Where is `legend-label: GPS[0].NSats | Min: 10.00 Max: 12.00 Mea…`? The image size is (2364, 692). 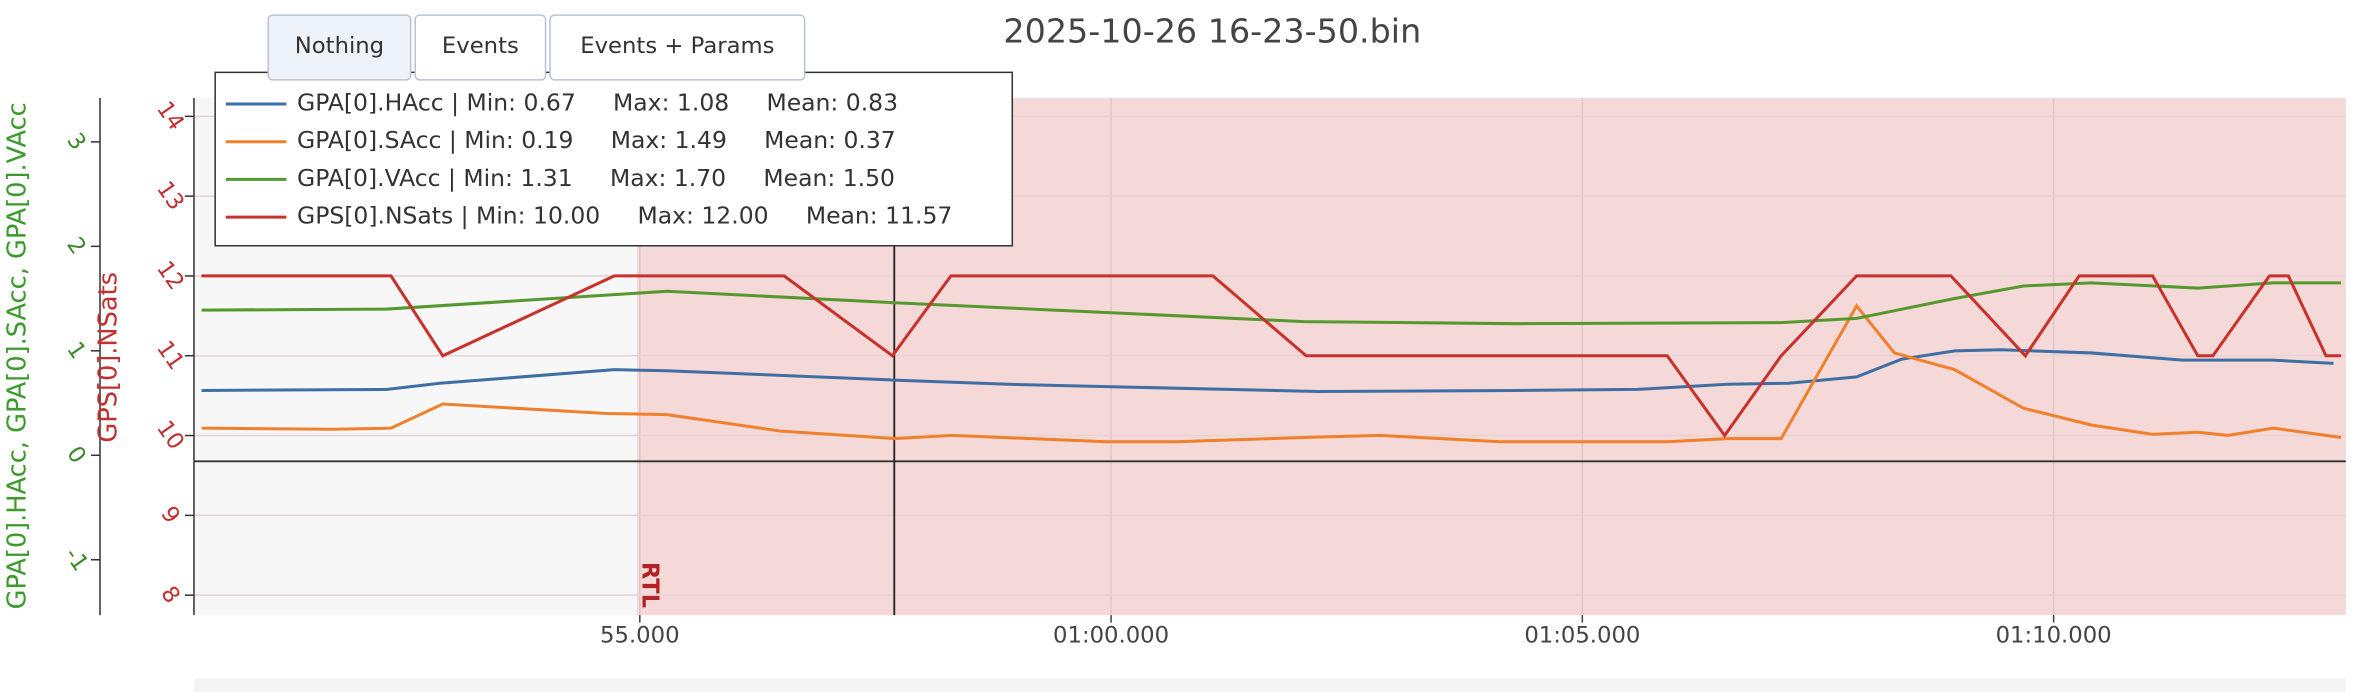 legend-label: GPS[0].NSats | Min: 10.00 Max: 12.00 Mea… is located at coordinates (624, 216).